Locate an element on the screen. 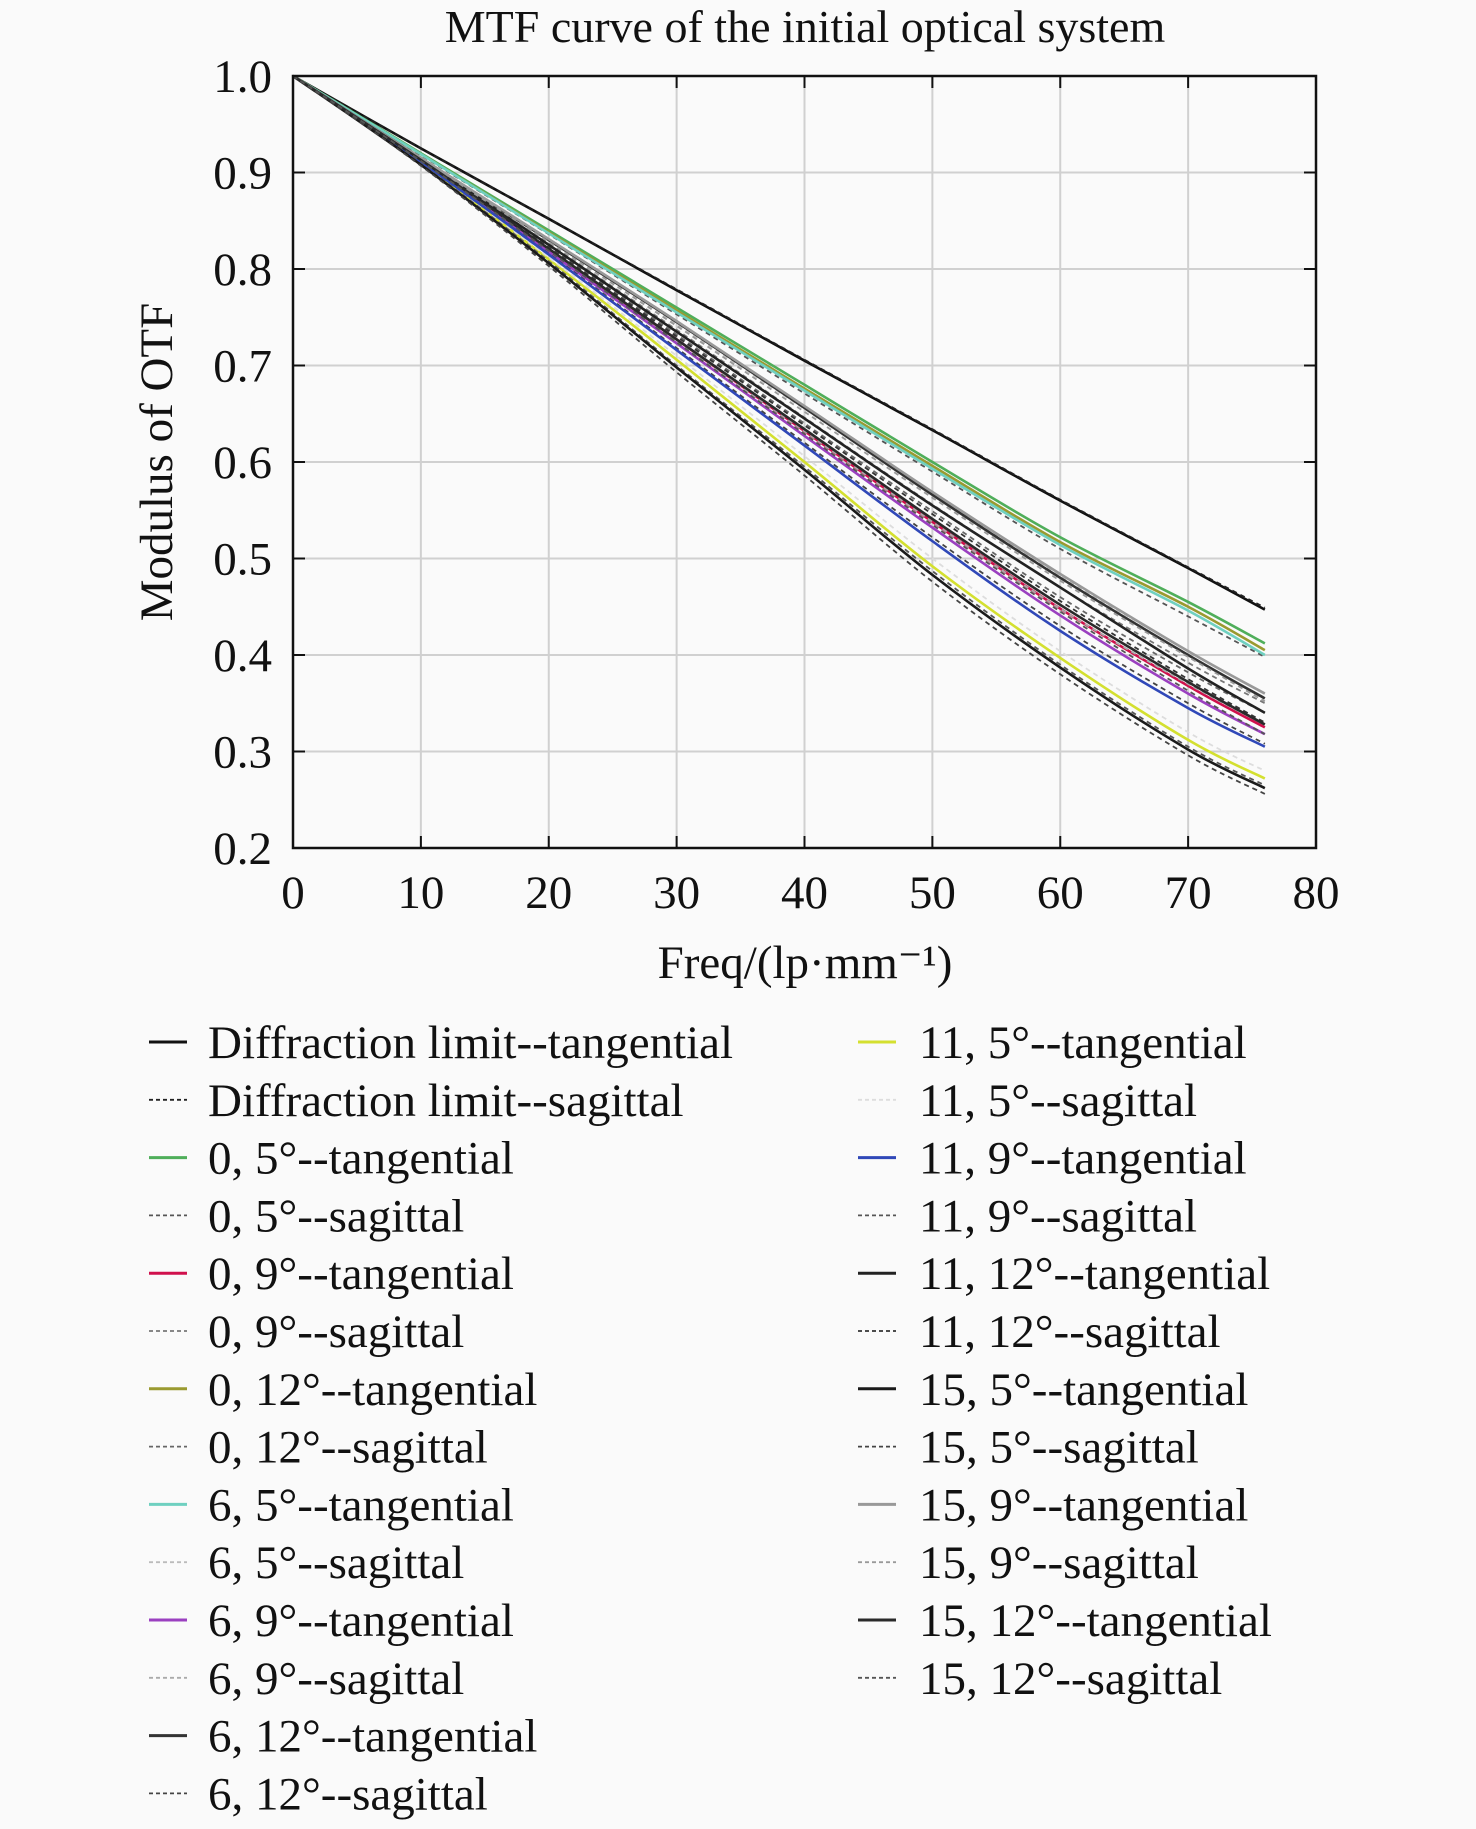 This screenshot has height=1829, width=1476. y-tick-label: 0.3 is located at coordinates (242, 753).